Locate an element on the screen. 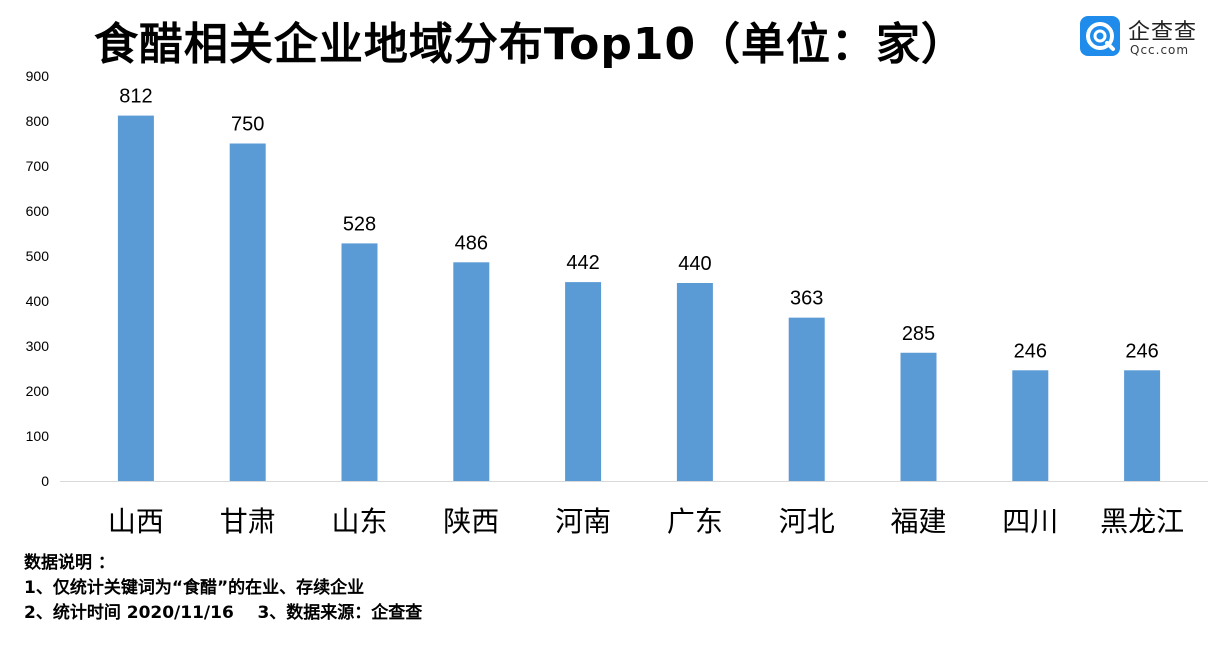 Image resolution: width=1229 pixels, height=646 pixels. y-tick-label: 900 is located at coordinates (38, 76).